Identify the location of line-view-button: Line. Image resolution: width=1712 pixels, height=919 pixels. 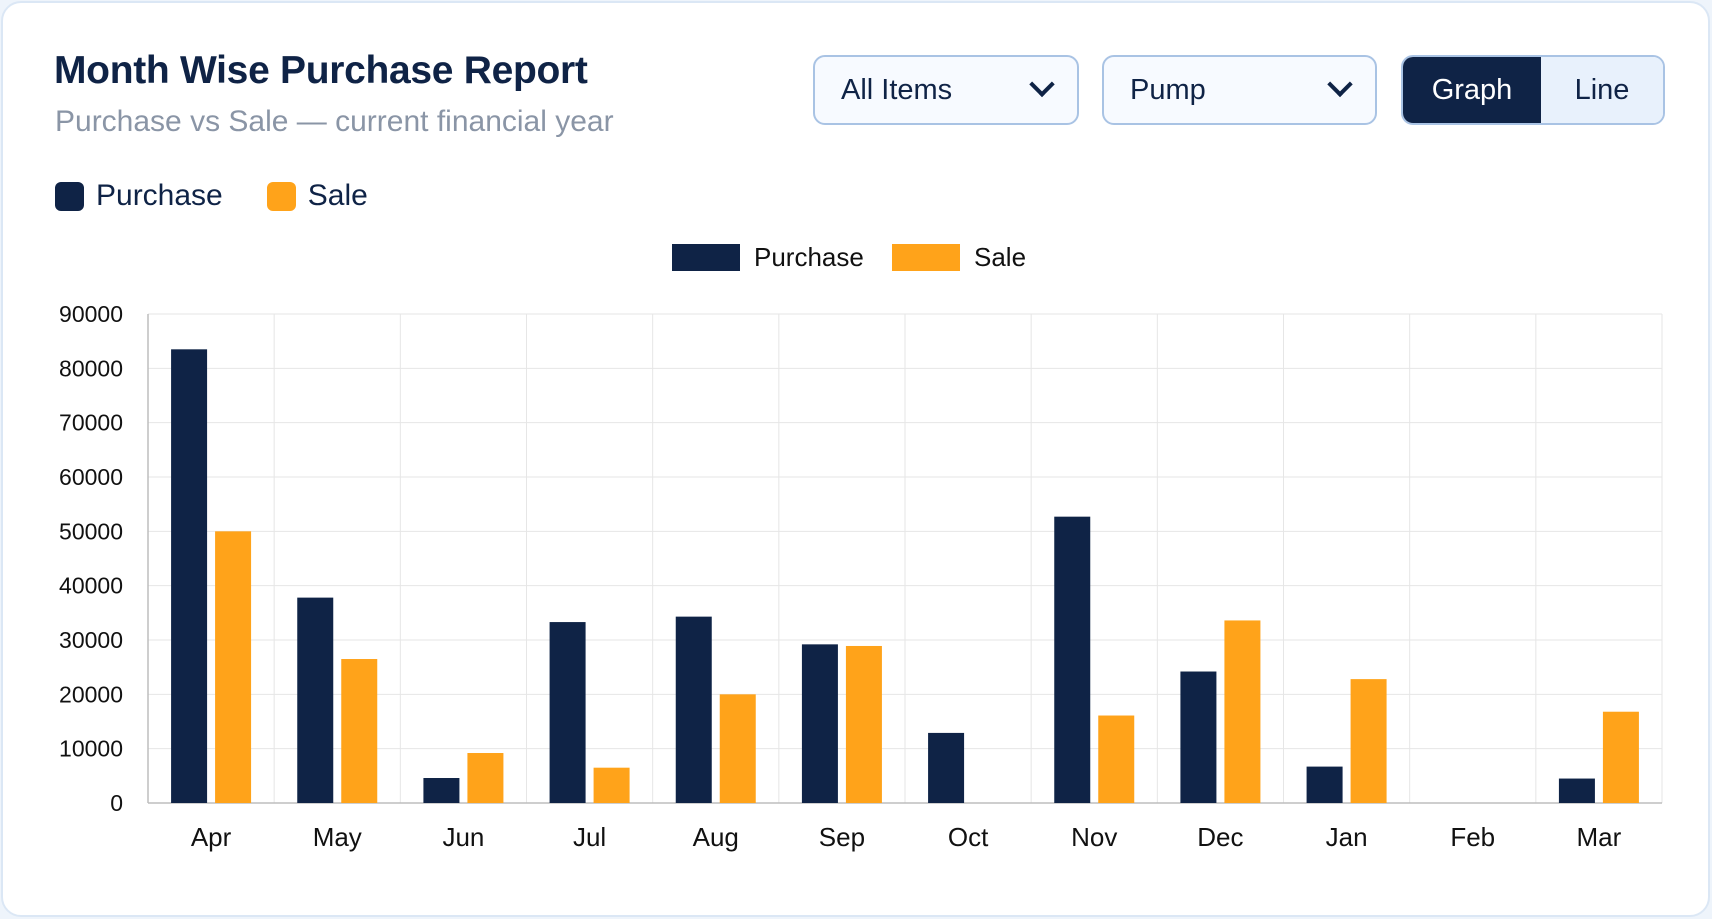
(1602, 90).